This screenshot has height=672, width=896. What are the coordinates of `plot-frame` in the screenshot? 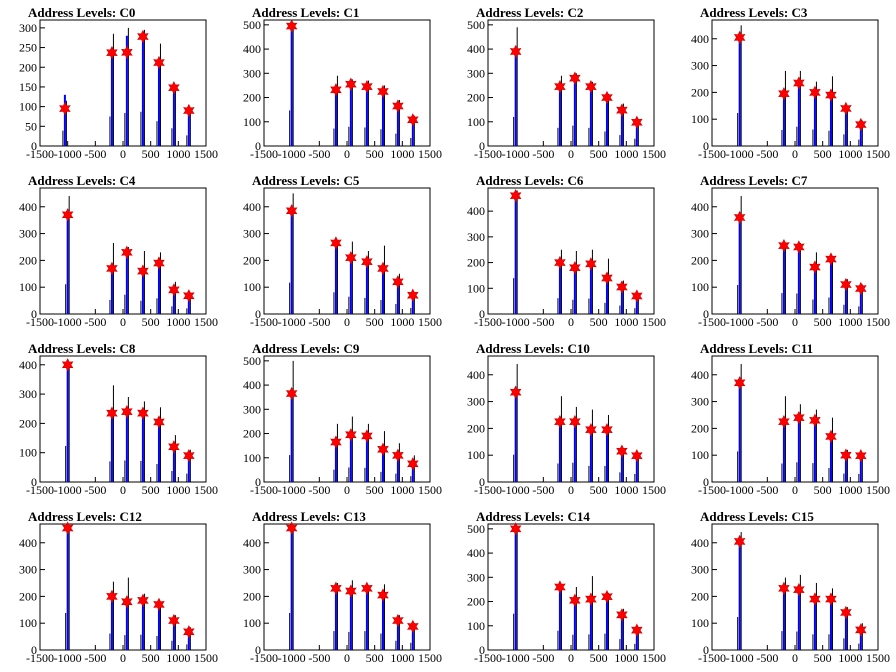 It's located at (347, 251).